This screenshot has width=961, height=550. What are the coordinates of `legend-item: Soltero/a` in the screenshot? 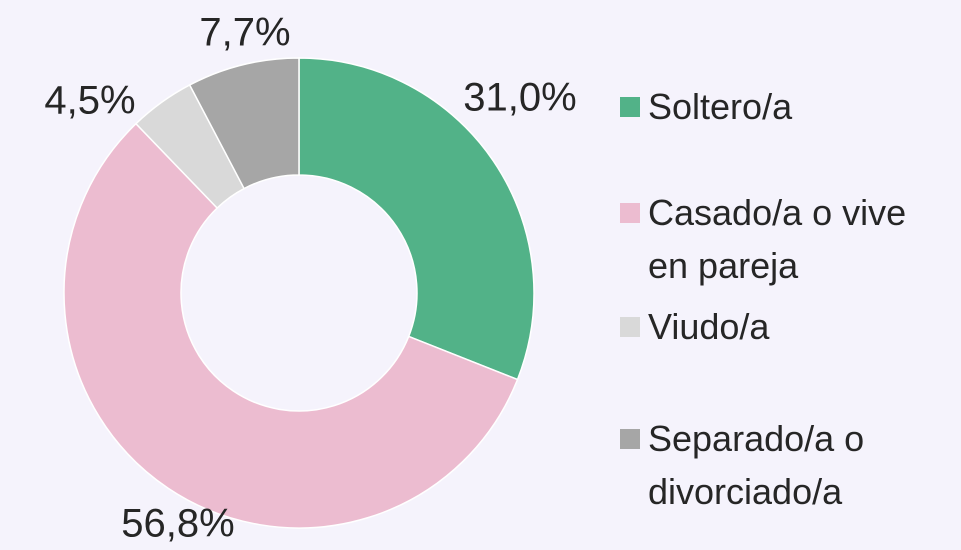 It's located at (770, 106).